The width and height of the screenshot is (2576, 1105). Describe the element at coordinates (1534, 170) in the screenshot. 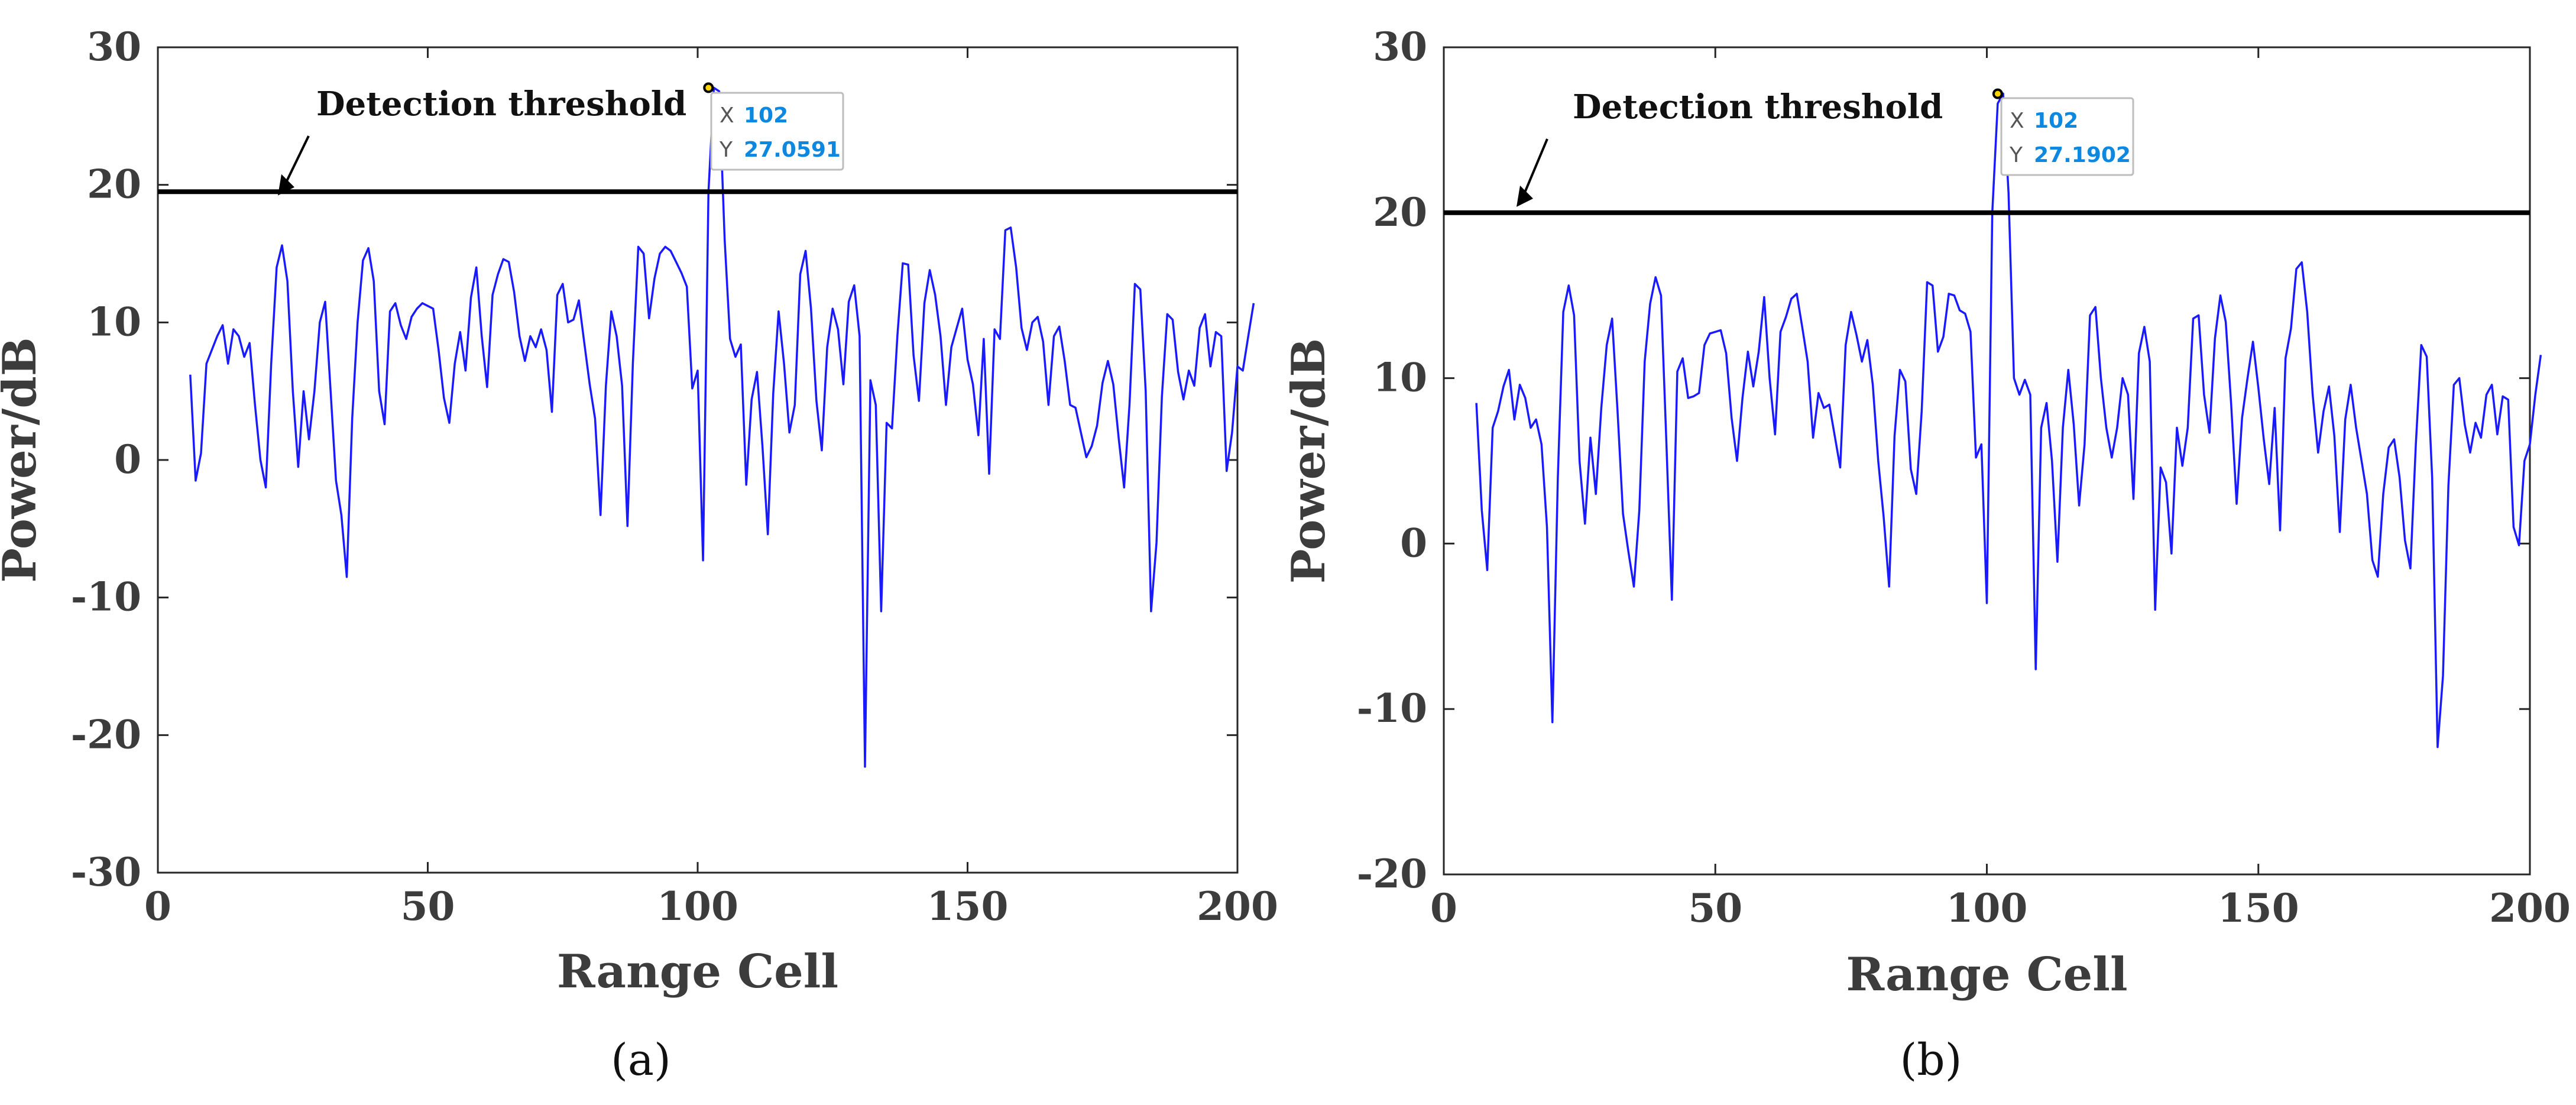

I see `annotation-arrow-shaft` at that location.